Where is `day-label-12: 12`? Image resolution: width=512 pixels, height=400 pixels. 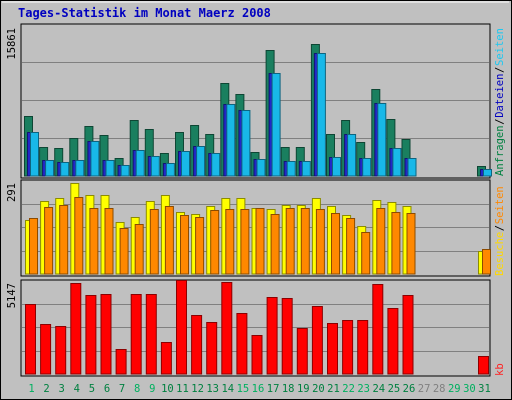 day-label-12: 12 is located at coordinates (197, 389).